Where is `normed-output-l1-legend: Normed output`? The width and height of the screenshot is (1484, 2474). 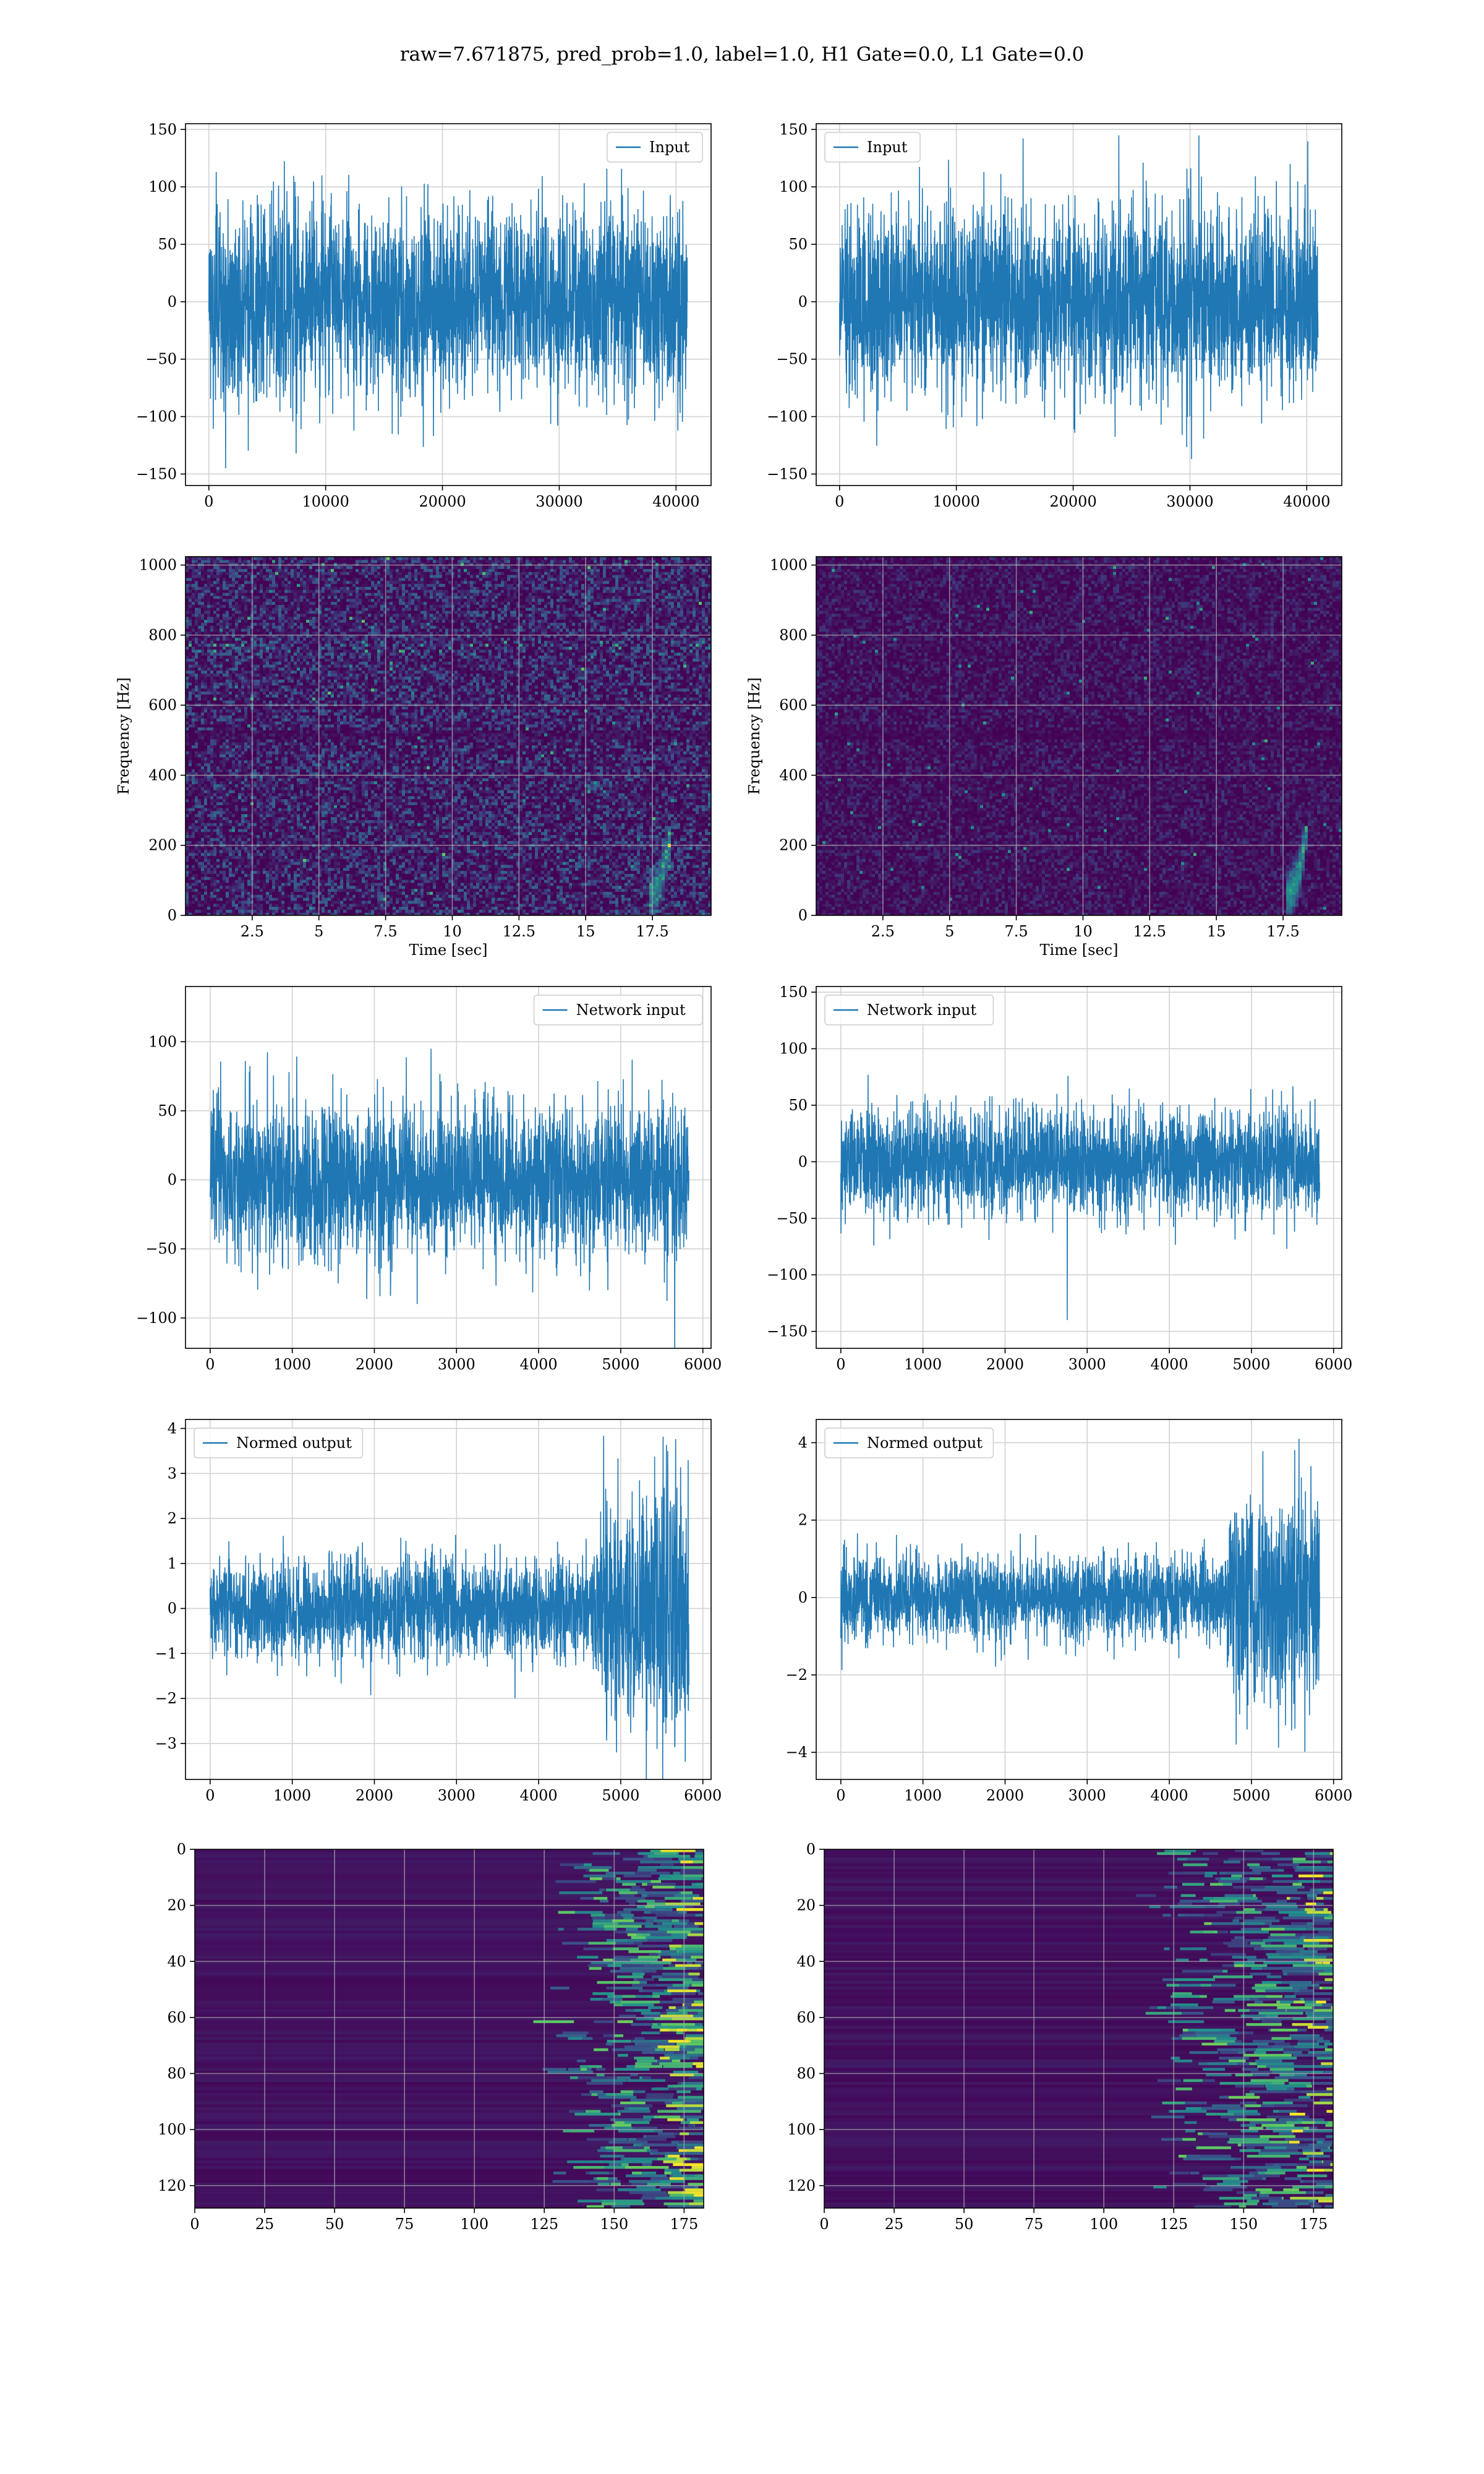 normed-output-l1-legend: Normed output is located at coordinates (909, 1443).